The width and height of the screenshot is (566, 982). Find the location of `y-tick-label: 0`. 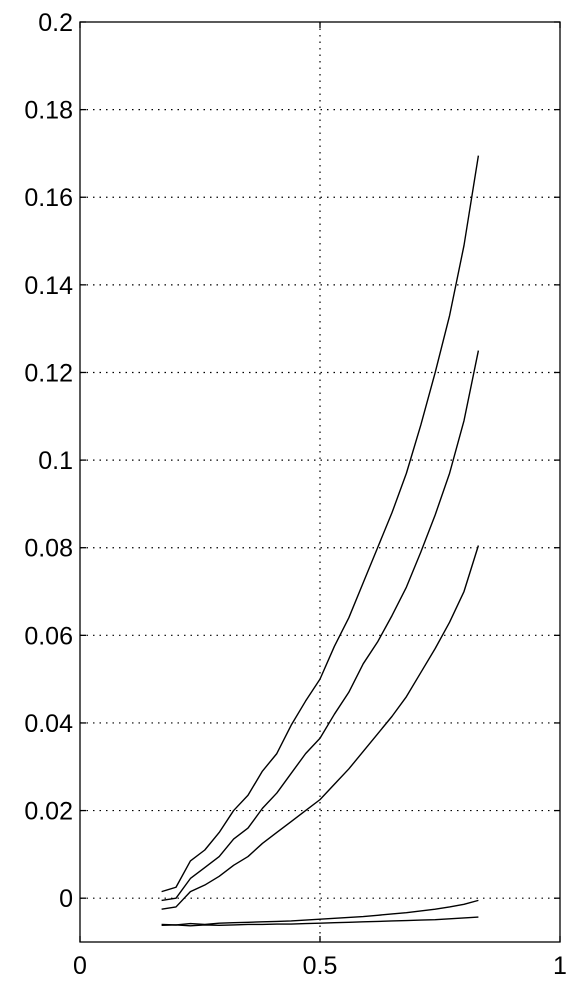

y-tick-label: 0 is located at coordinates (66, 899).